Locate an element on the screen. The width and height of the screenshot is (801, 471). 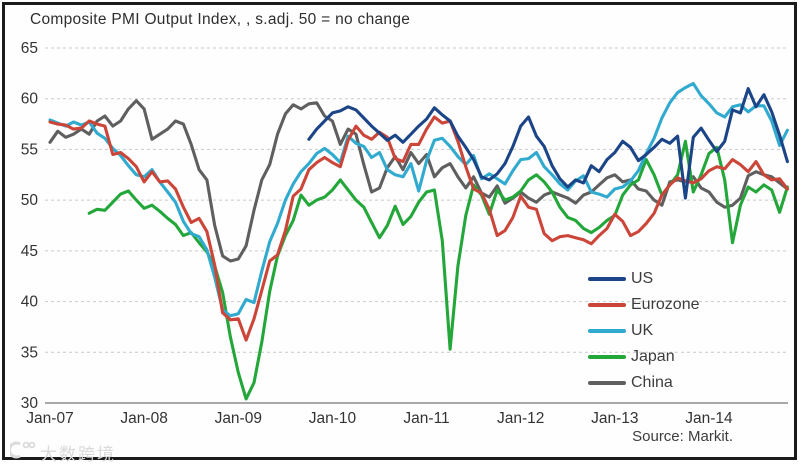
chart-legend: US Eurozone UK Japan China is located at coordinates (644, 331).